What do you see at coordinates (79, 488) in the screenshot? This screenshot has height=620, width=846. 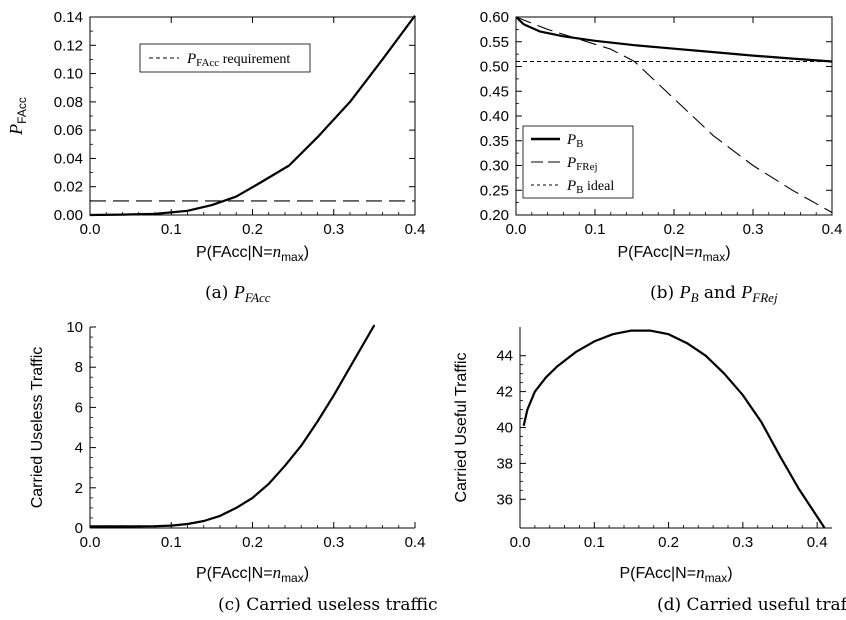 I see `y-tick-label: 2` at bounding box center [79, 488].